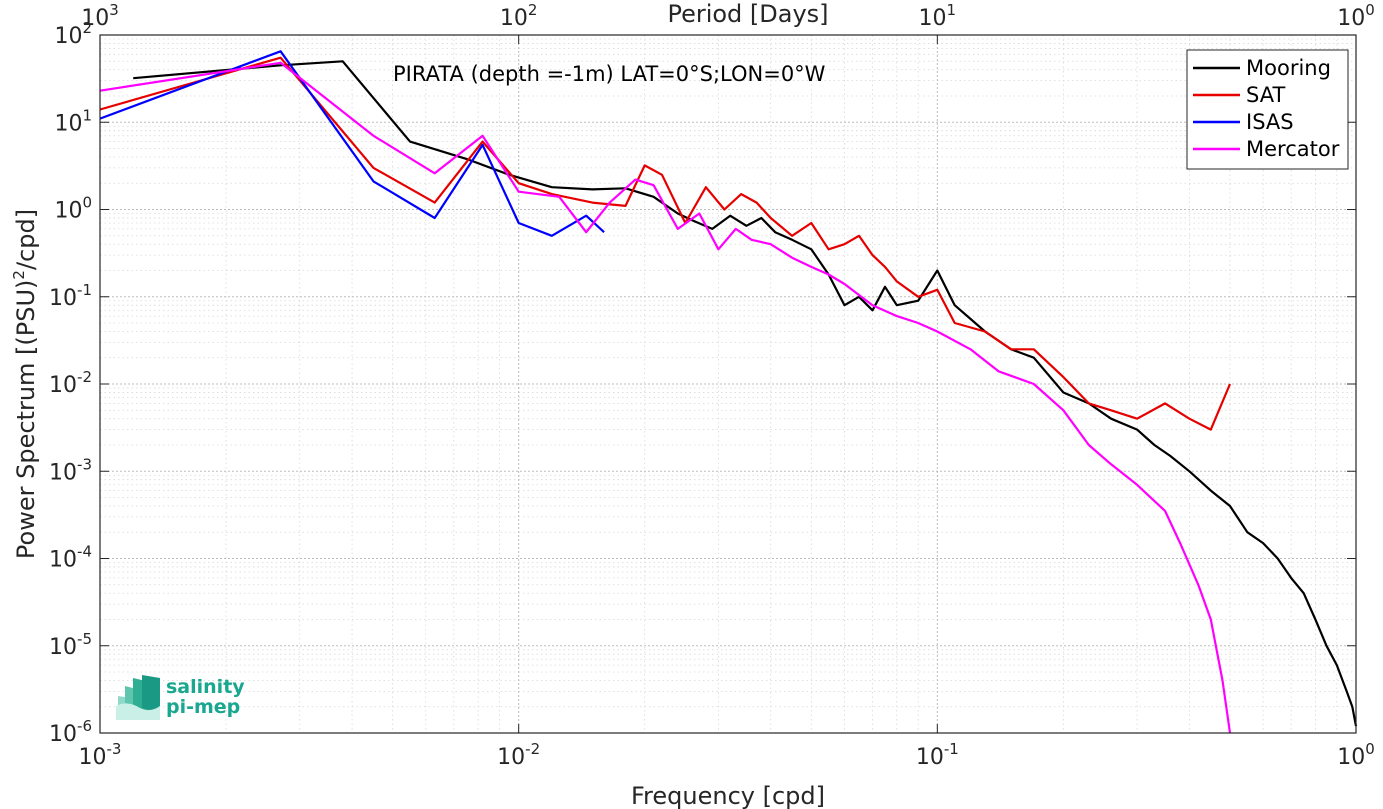 The image size is (1383, 809). What do you see at coordinates (203, 707) in the screenshot?
I see `logo-text-pimep: pi-mep` at bounding box center [203, 707].